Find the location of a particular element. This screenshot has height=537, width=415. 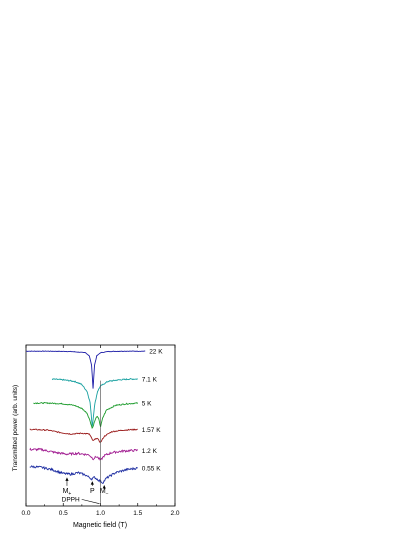

series-label: 1.57 K is located at coordinates (151, 430).